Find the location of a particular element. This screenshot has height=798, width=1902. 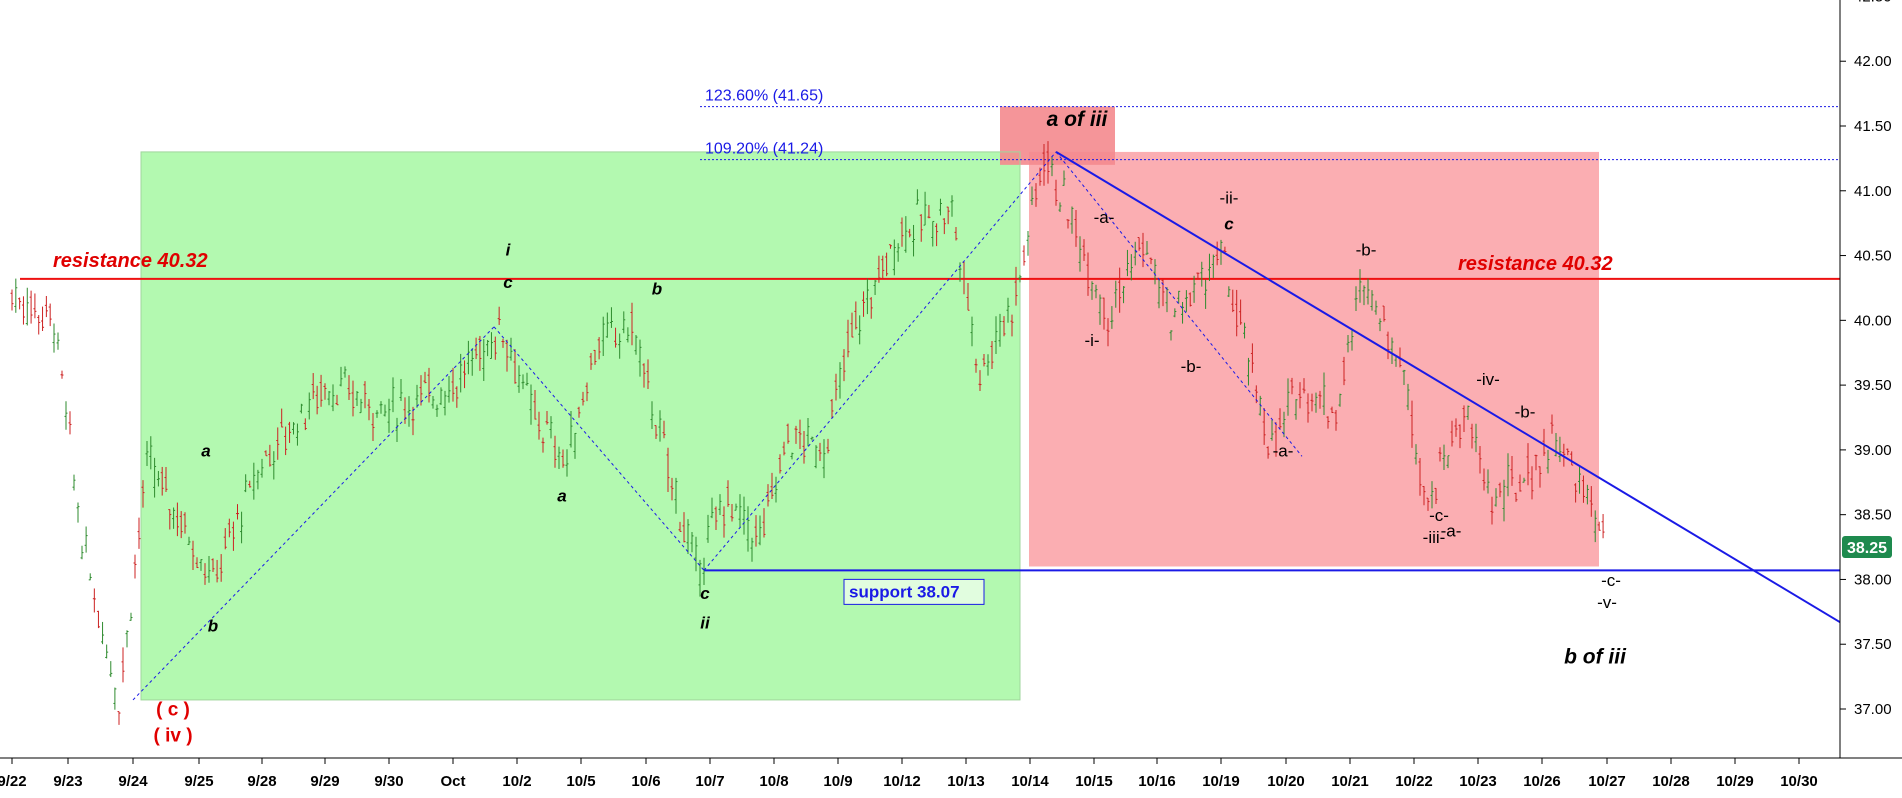

x-tick-label: 10/20 is located at coordinates (1286, 781).